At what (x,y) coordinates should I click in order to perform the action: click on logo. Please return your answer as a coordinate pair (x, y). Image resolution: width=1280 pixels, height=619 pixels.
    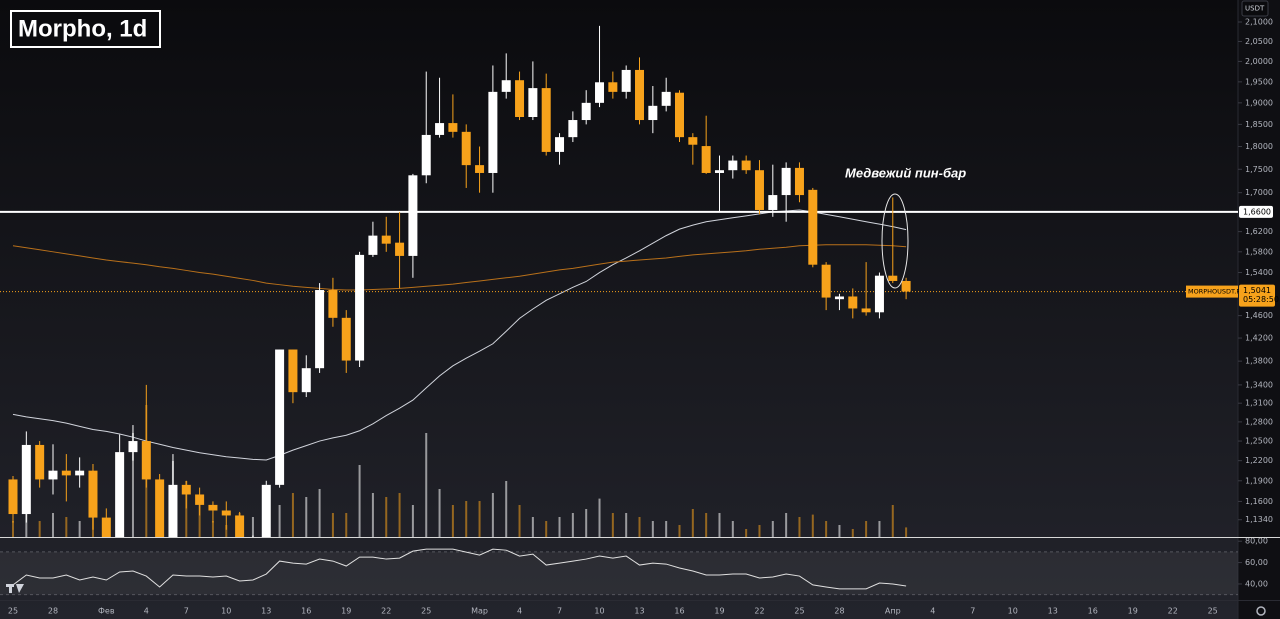
    Looking at the image, I should click on (15, 588).